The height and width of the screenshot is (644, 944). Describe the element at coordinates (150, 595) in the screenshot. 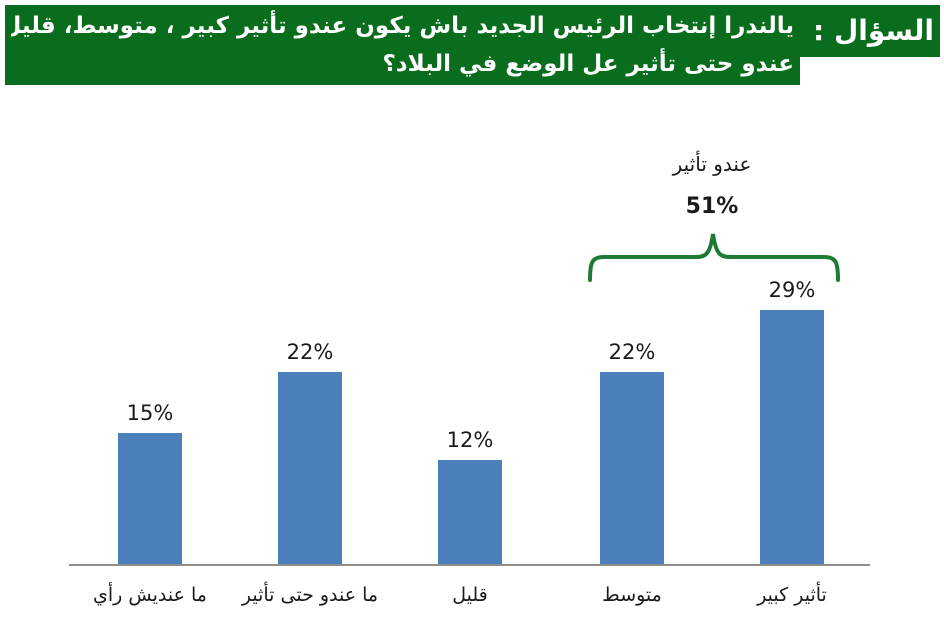

I see `bar-category-label: ما عنديش رأي` at that location.